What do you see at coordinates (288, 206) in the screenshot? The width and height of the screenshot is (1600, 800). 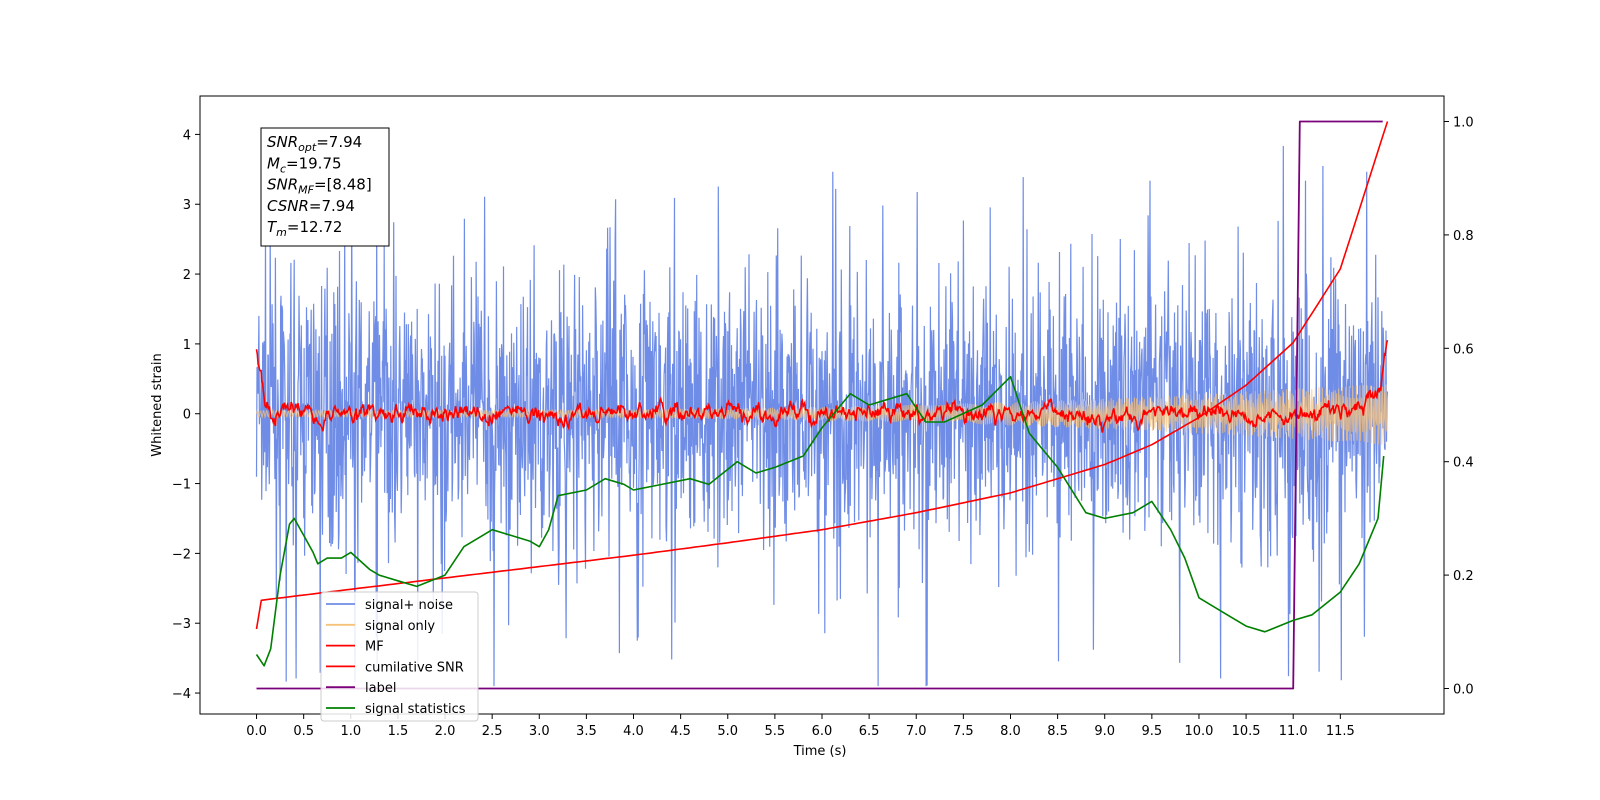 I see `info-box-symbol: CSNR` at bounding box center [288, 206].